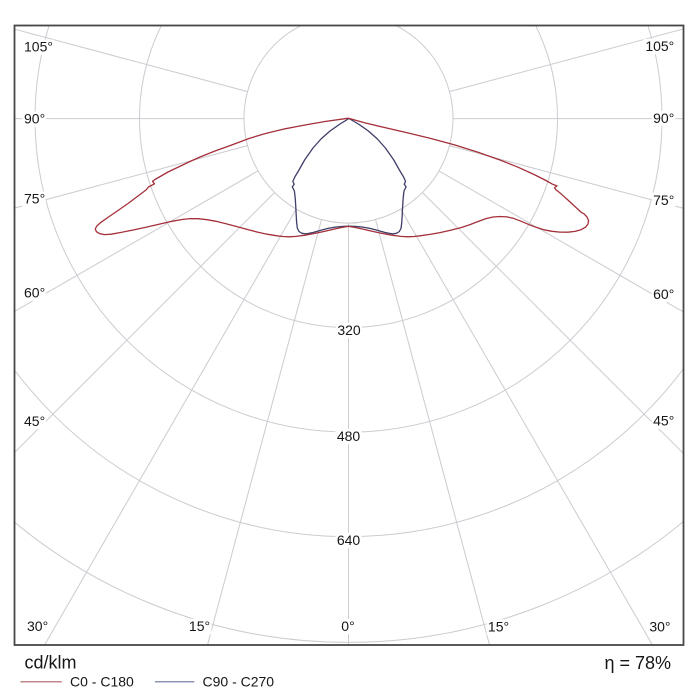 This screenshot has width=700, height=700. I want to click on svg-text: cd/klm, so click(51, 663).